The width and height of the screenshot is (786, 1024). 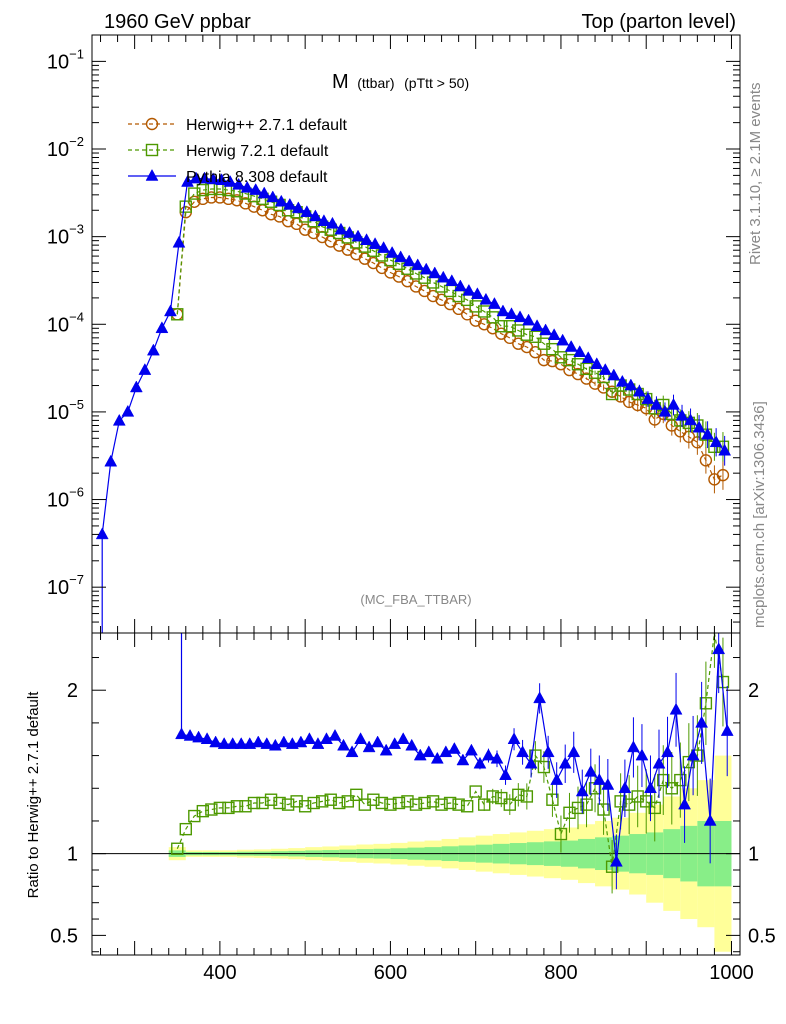 I want to click on ratio-x-tick-label: 400, so click(x=219, y=973).